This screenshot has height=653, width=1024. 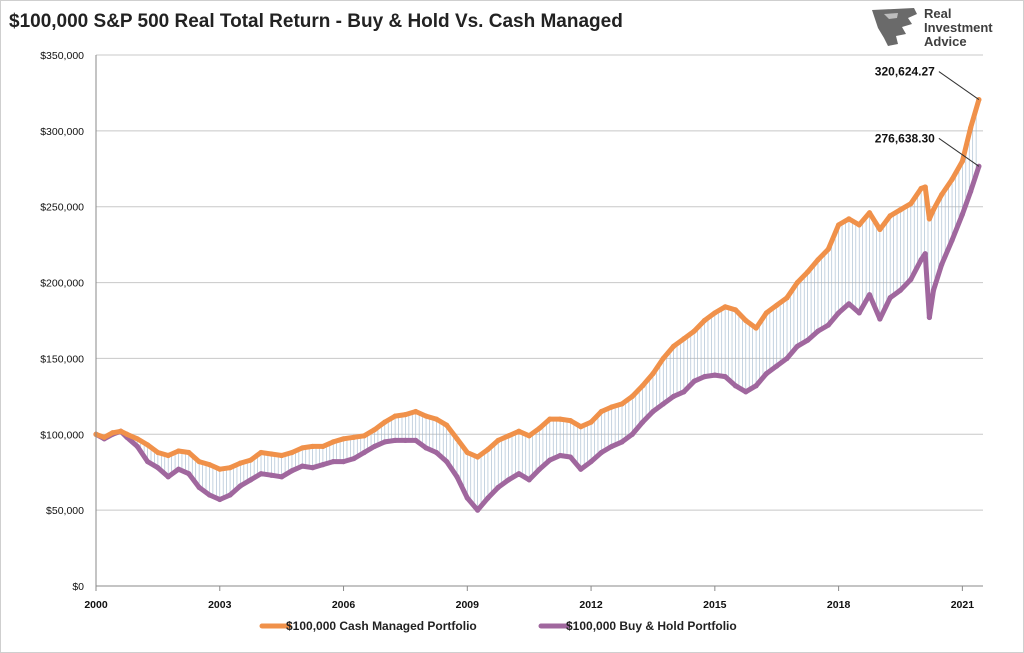 I want to click on y-tick-label: $300,000, so click(x=62, y=132).